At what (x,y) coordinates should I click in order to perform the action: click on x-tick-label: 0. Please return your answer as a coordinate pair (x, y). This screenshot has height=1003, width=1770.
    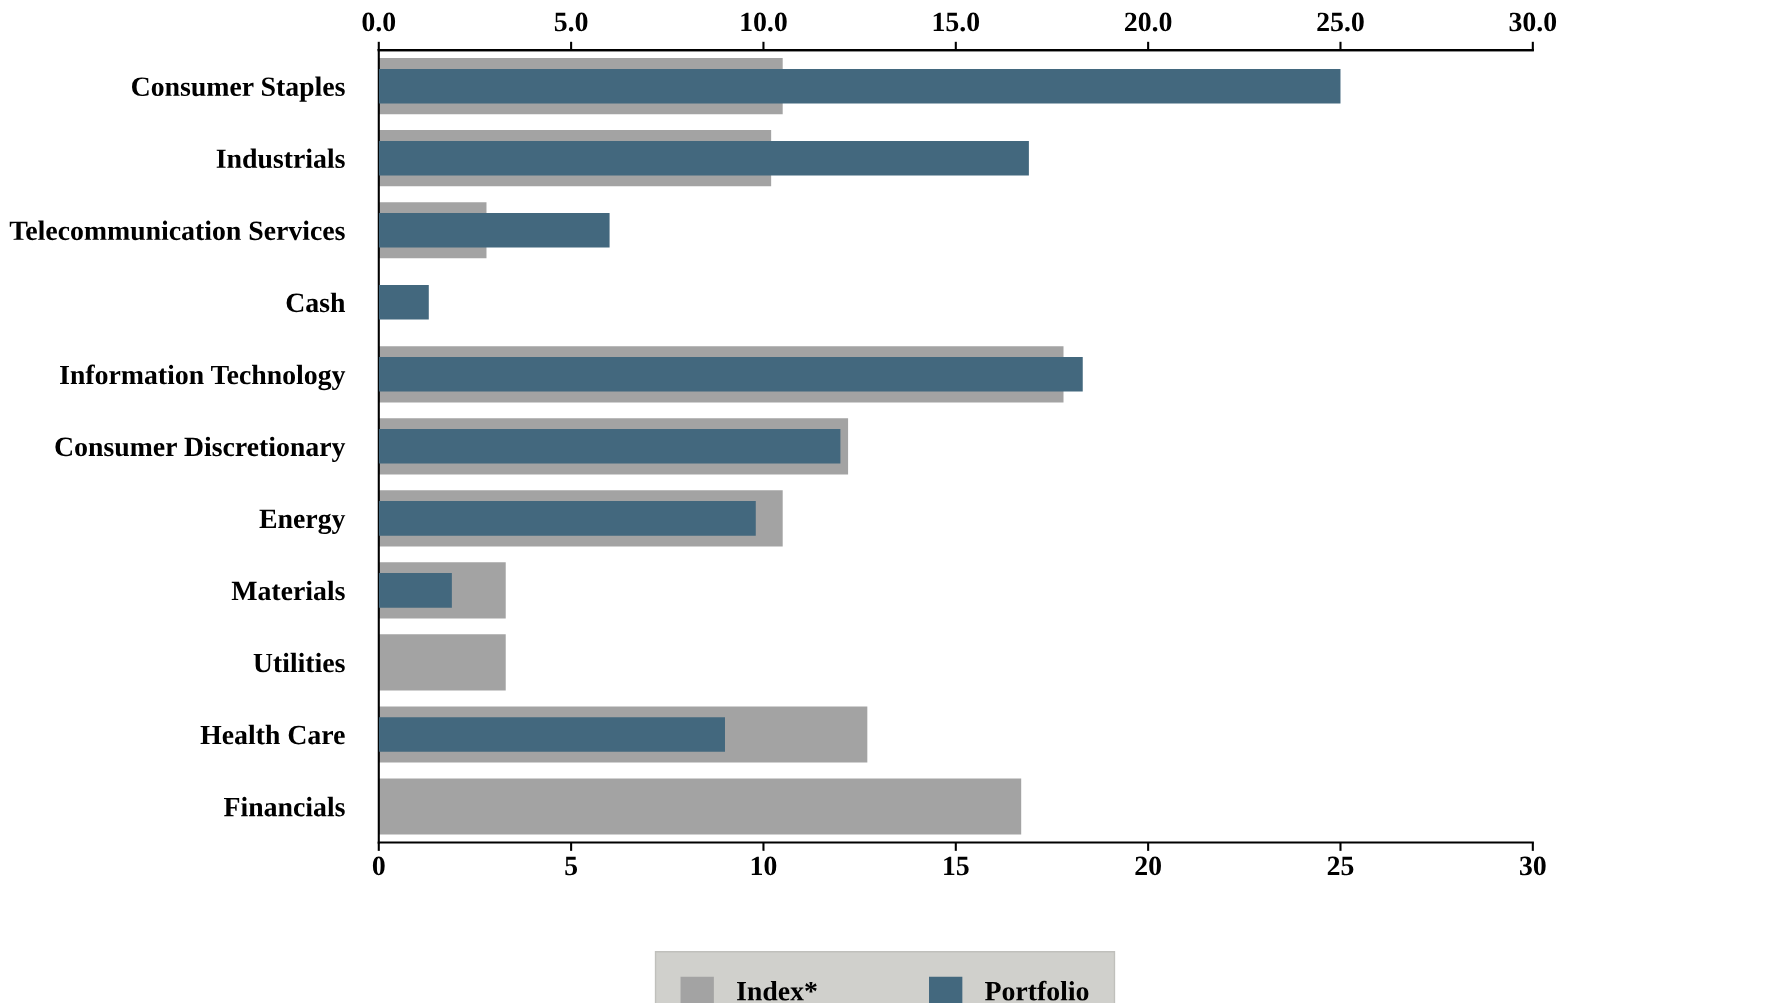
    Looking at the image, I should click on (378, 866).